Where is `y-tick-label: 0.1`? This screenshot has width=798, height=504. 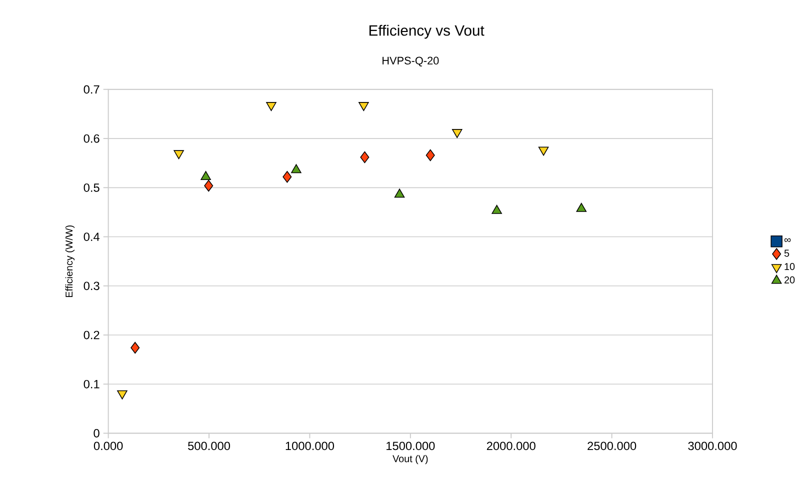 y-tick-label: 0.1 is located at coordinates (92, 384).